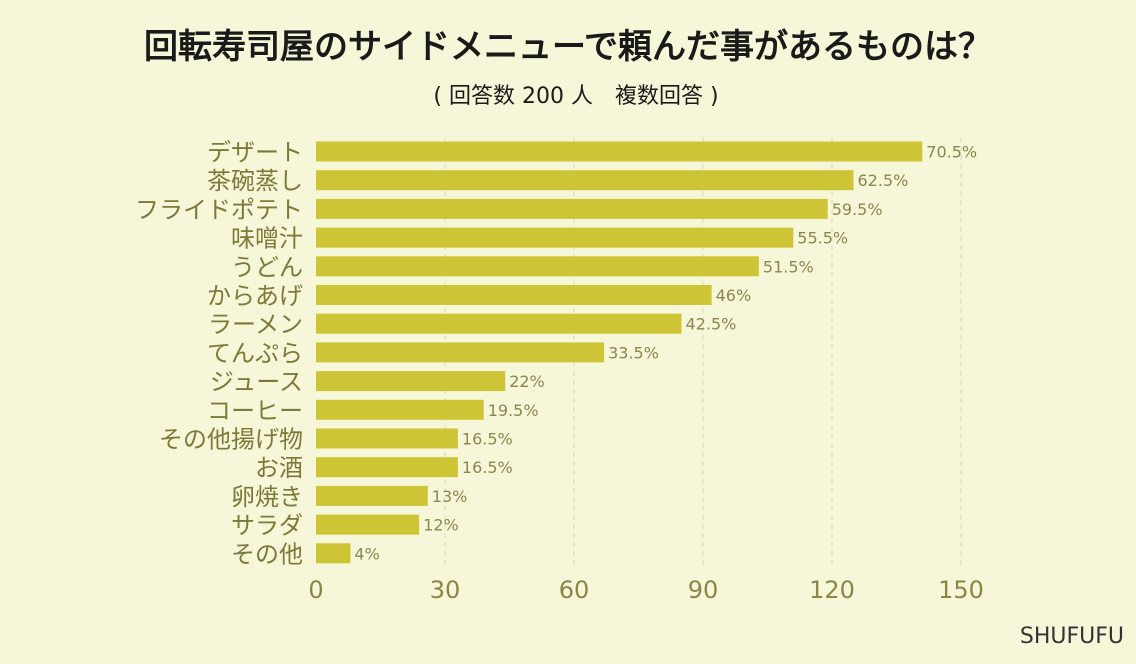 This screenshot has height=664, width=1136. I want to click on x-tick-label: 60, so click(574, 590).